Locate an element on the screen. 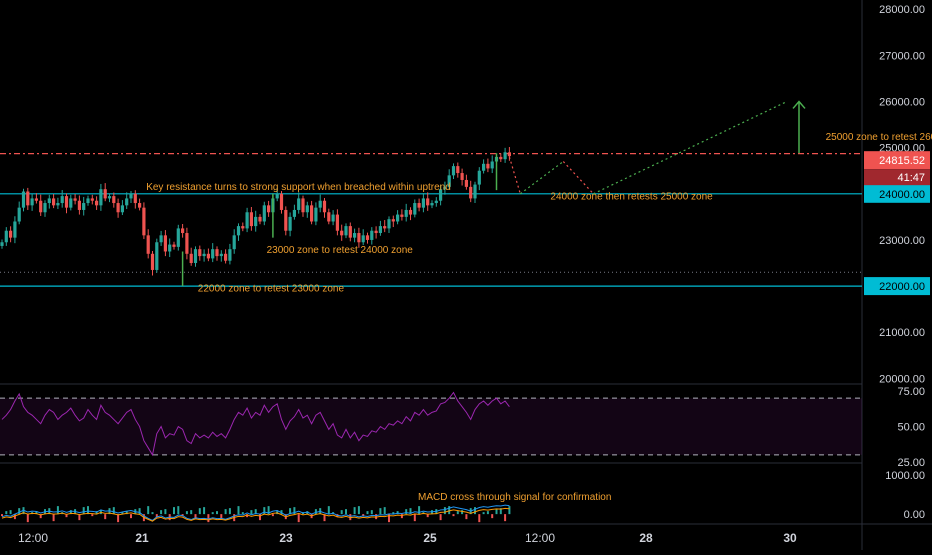  rsi-tick-label: 25.00 is located at coordinates (911, 463).